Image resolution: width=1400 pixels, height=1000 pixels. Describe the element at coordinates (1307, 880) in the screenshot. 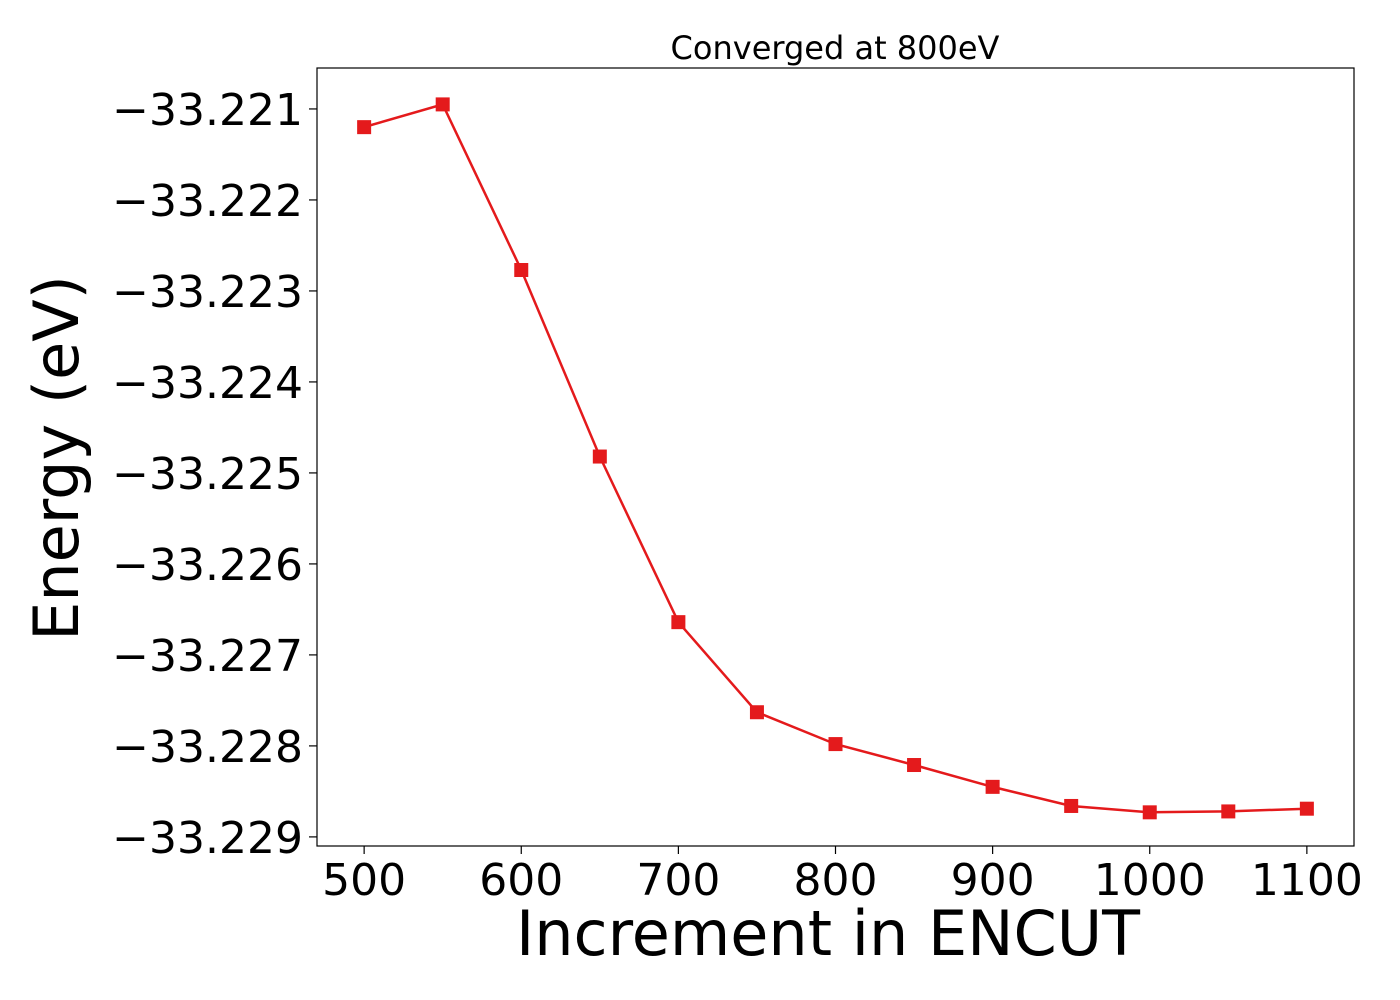

I see `x-tick-label: 1100` at that location.